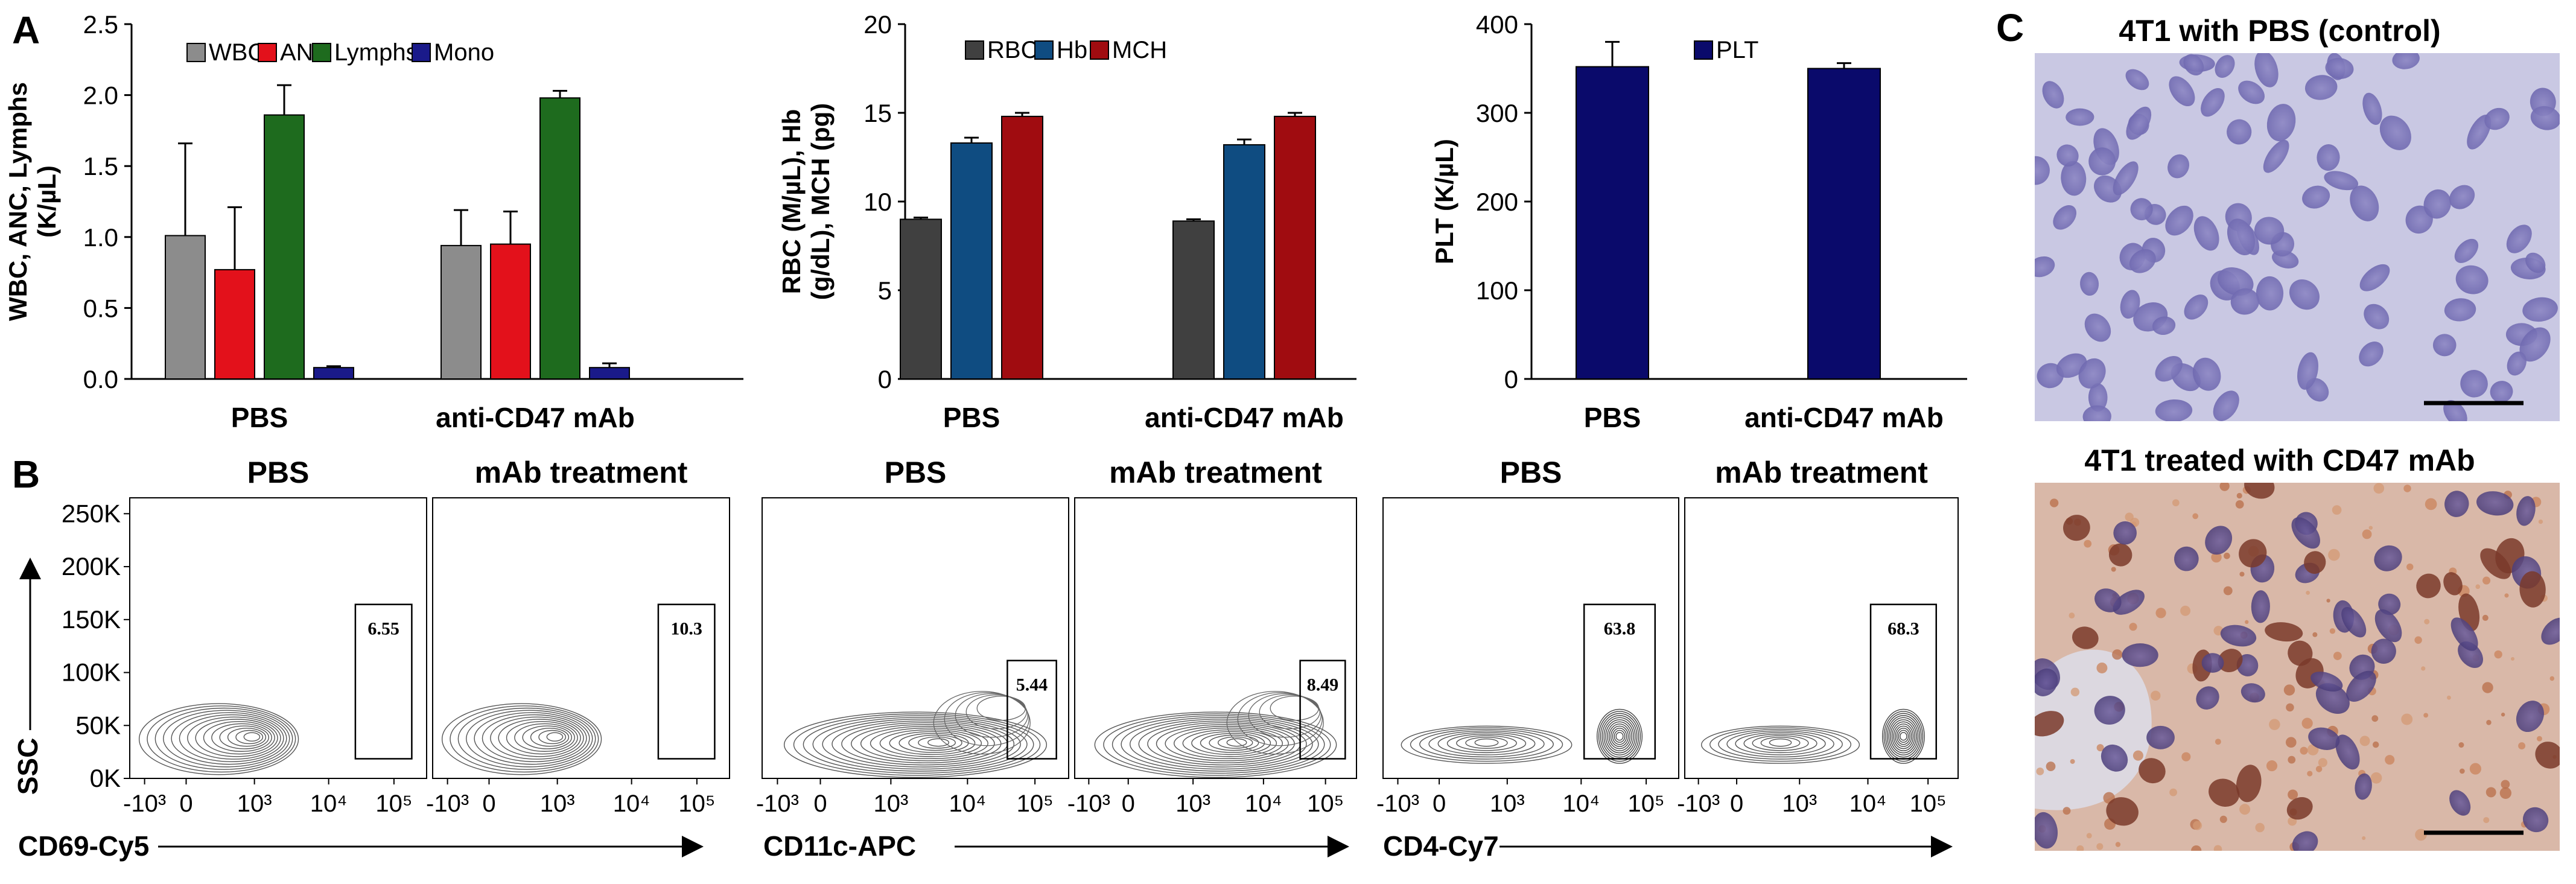  What do you see at coordinates (1698, 804) in the screenshot?
I see `x-tick-label: -10³` at bounding box center [1698, 804].